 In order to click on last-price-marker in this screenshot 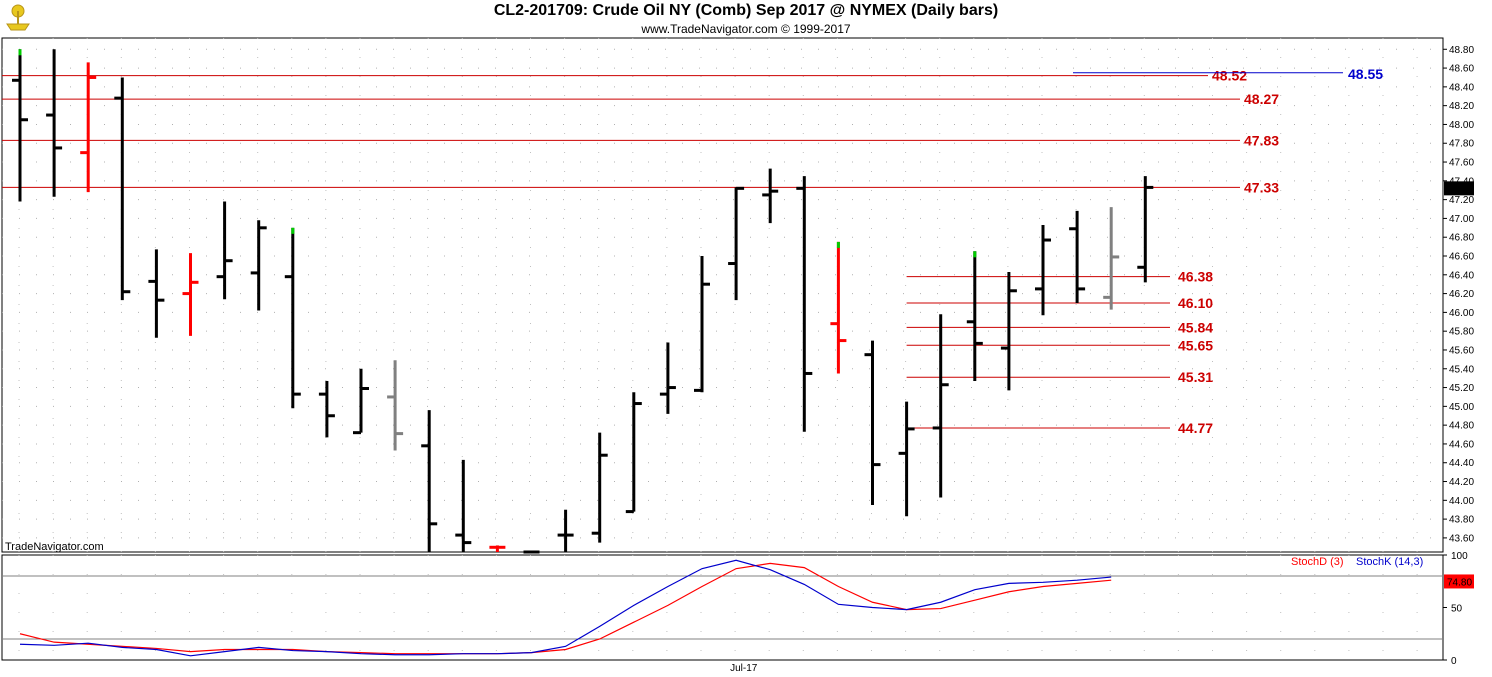, I will do `click(1459, 188)`.